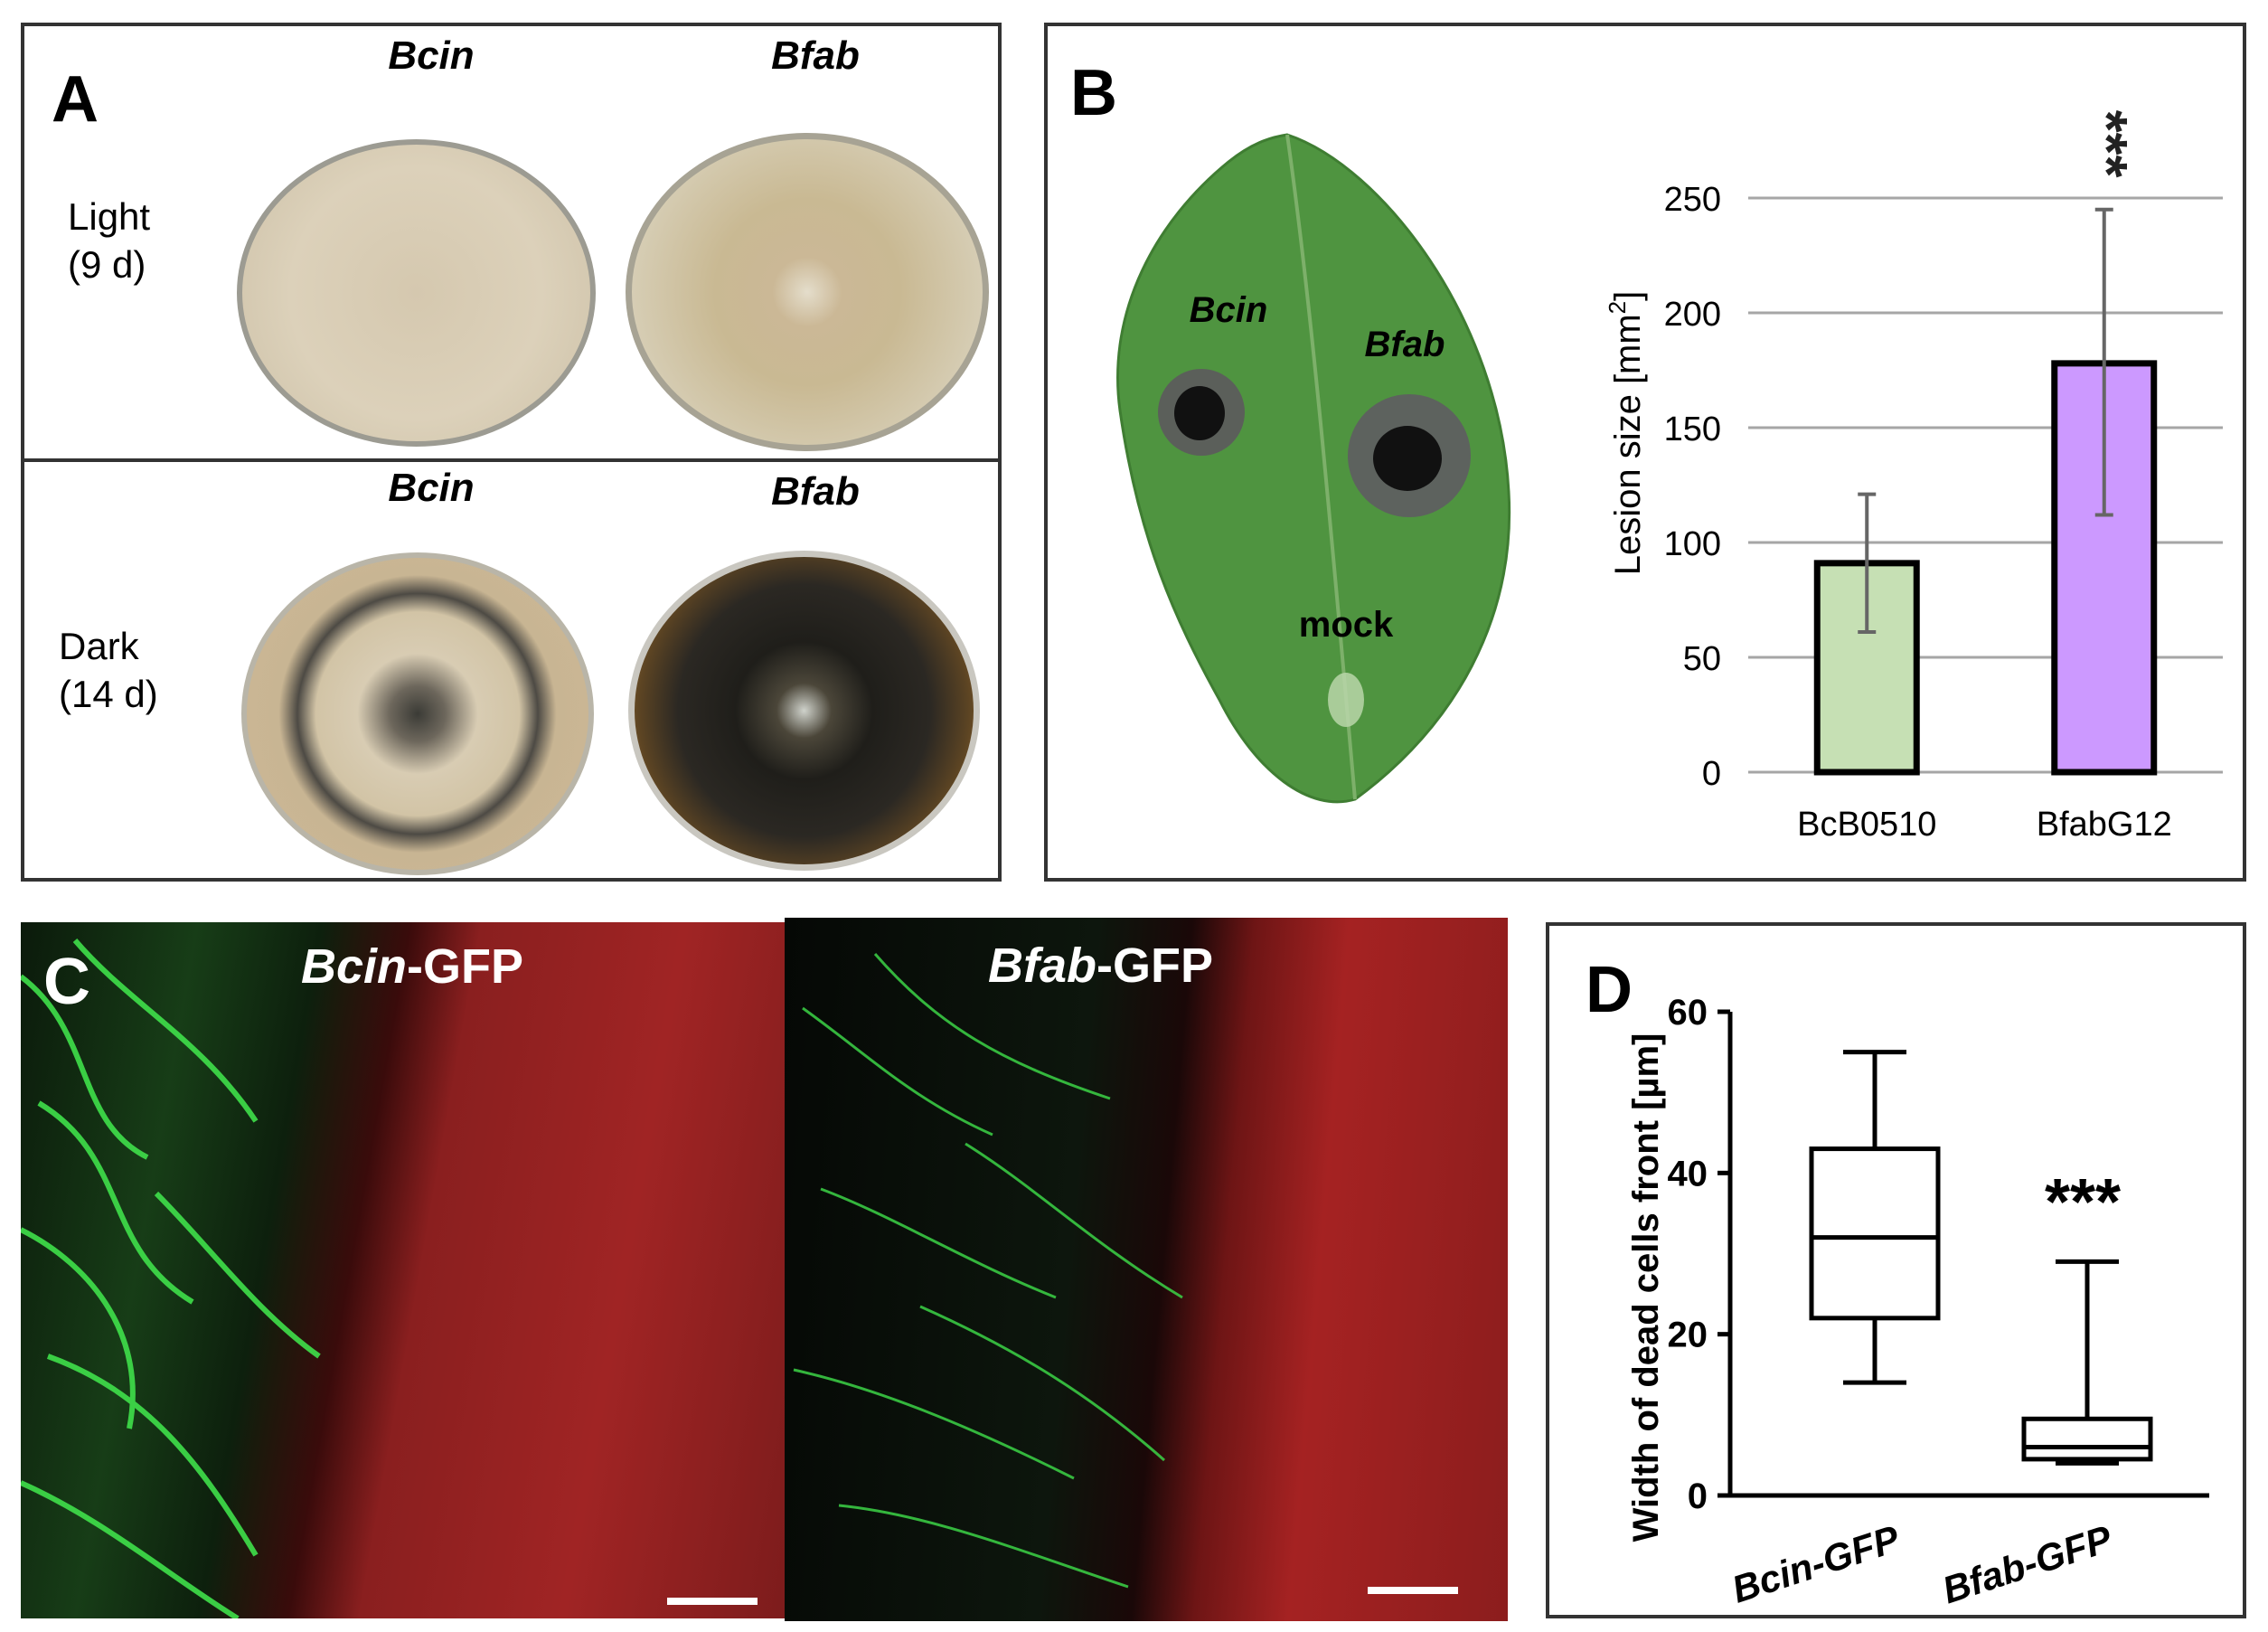  What do you see at coordinates (1093, 93) in the screenshot?
I see `panel-b-label: B` at bounding box center [1093, 93].